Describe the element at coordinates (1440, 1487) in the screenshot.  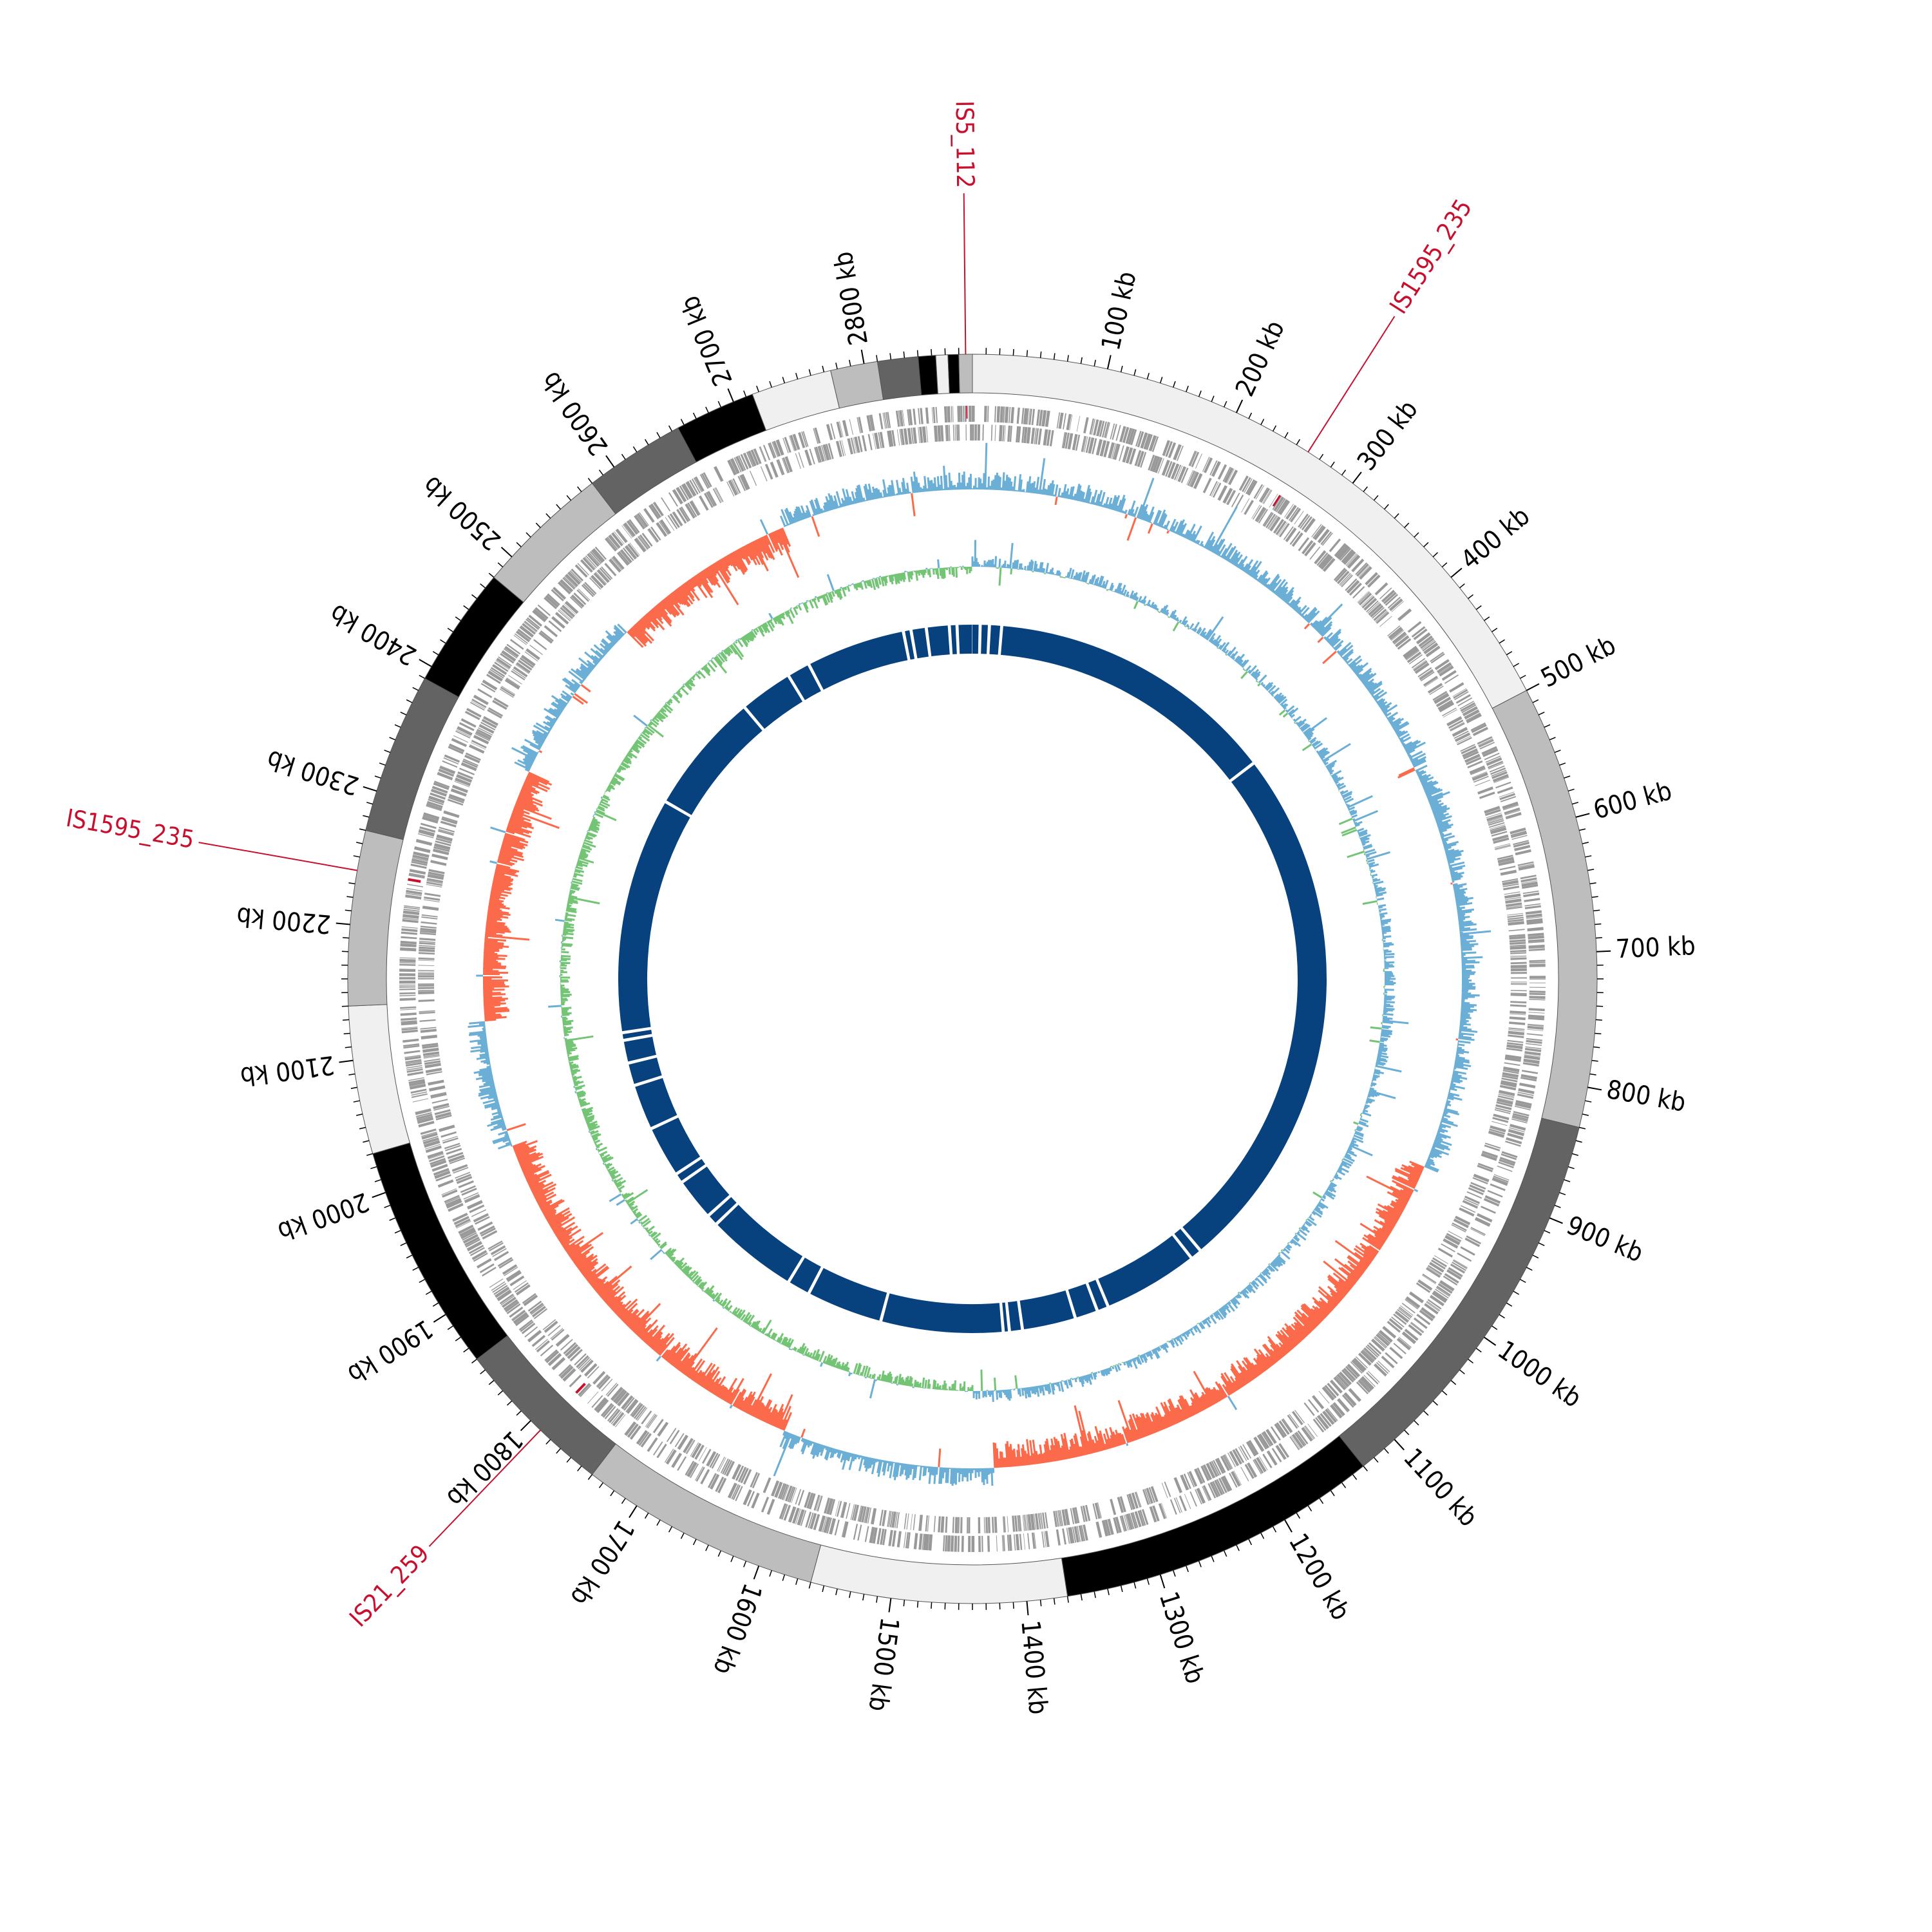
I see `tick-label: 1100 kb` at that location.